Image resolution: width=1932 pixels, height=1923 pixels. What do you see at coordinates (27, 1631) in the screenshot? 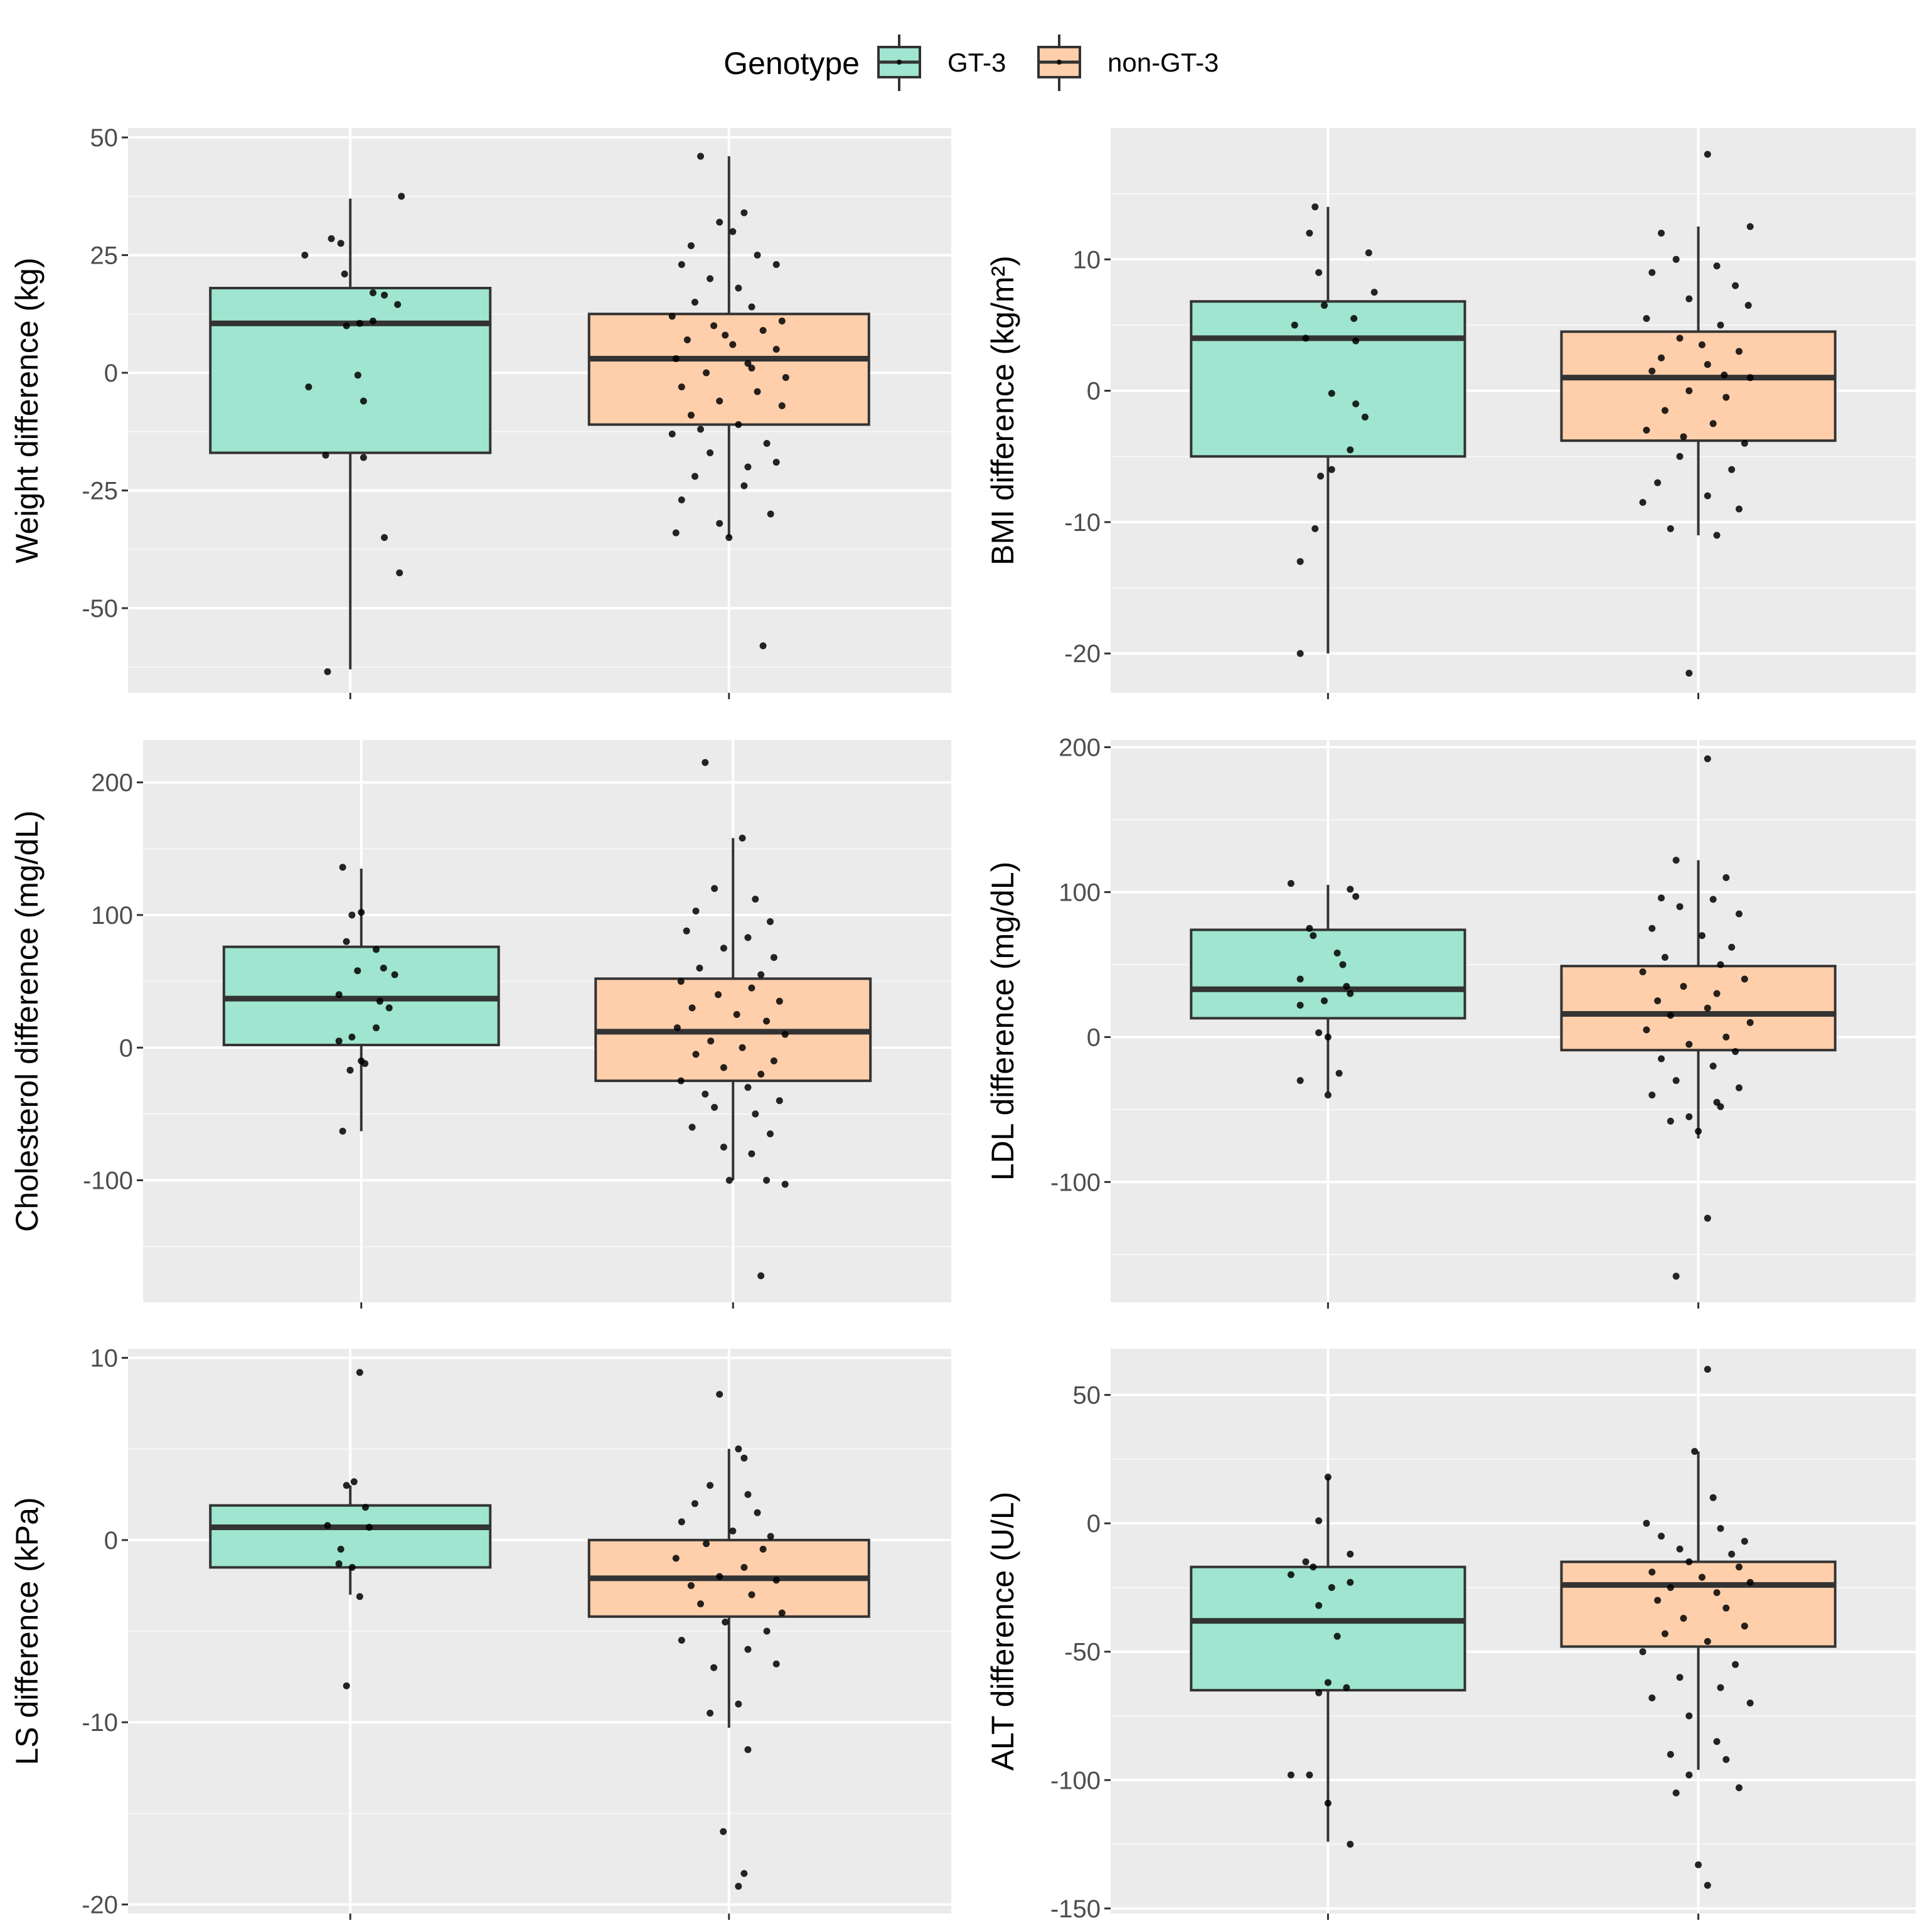
I see `y-axis-label: LS difference (kPa)` at bounding box center [27, 1631].